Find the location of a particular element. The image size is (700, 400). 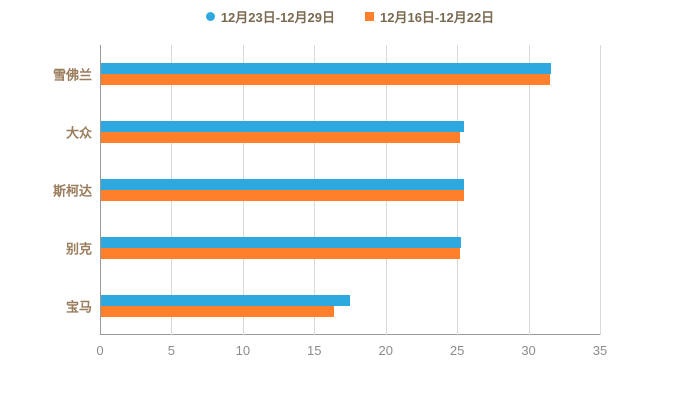

x-tick-label: 5 is located at coordinates (171, 350).